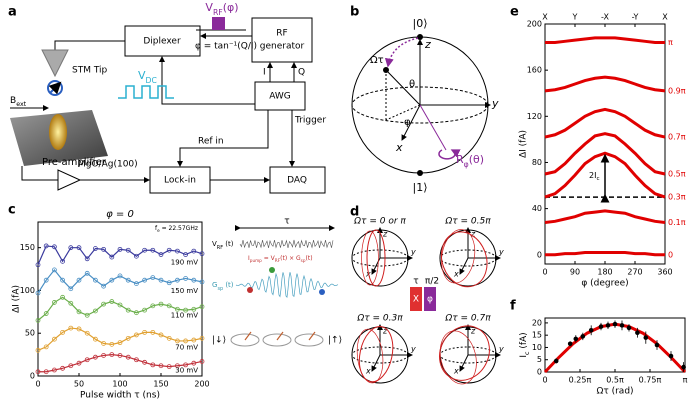  What do you see at coordinates (460, 159) in the screenshot?
I see `text-part: R` at bounding box center [460, 159].